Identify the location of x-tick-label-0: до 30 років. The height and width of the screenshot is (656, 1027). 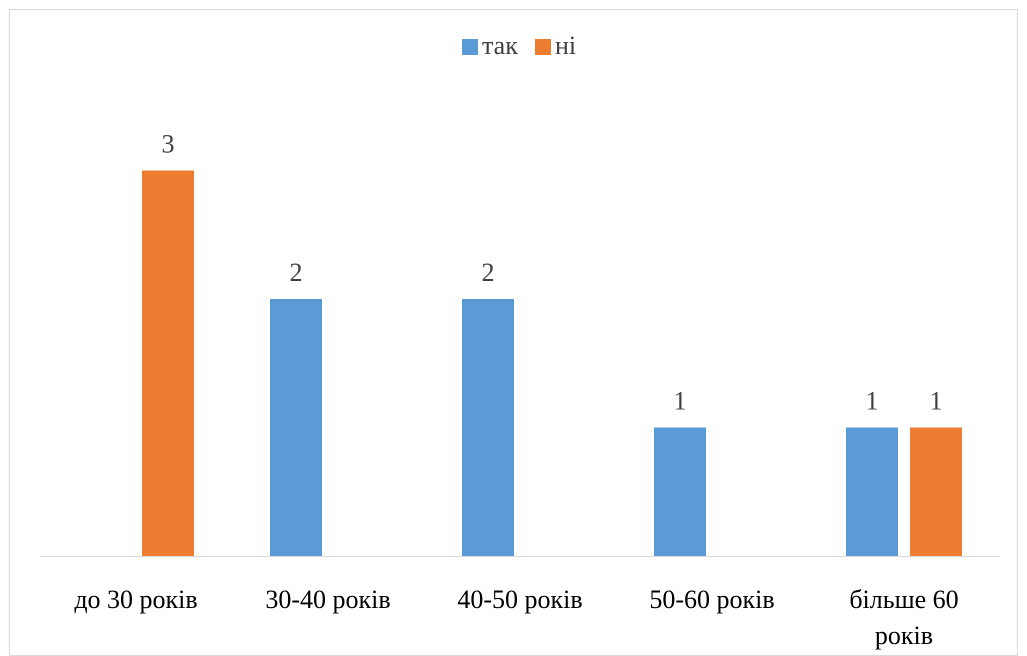
(135, 599).